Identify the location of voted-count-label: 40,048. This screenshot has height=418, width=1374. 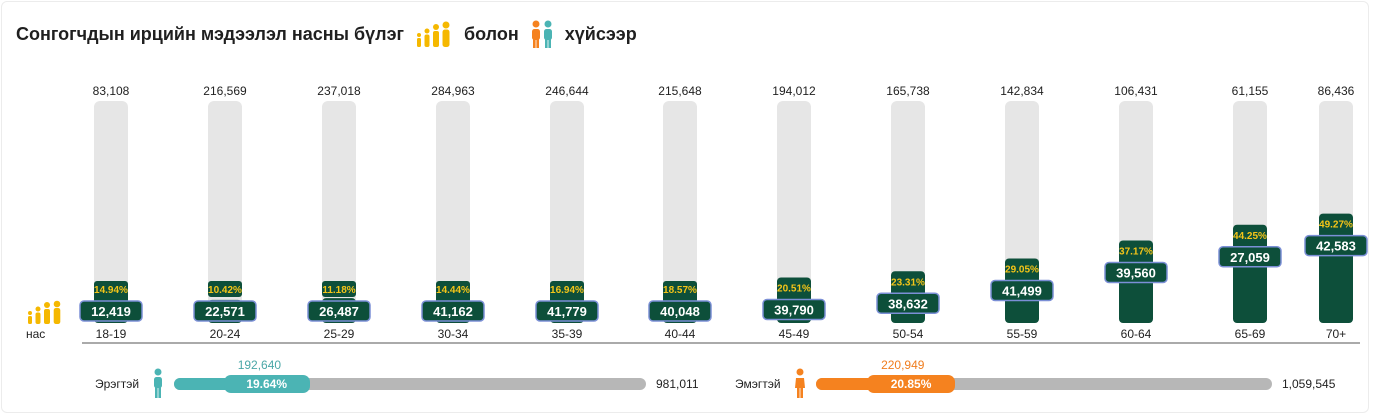
(680, 311).